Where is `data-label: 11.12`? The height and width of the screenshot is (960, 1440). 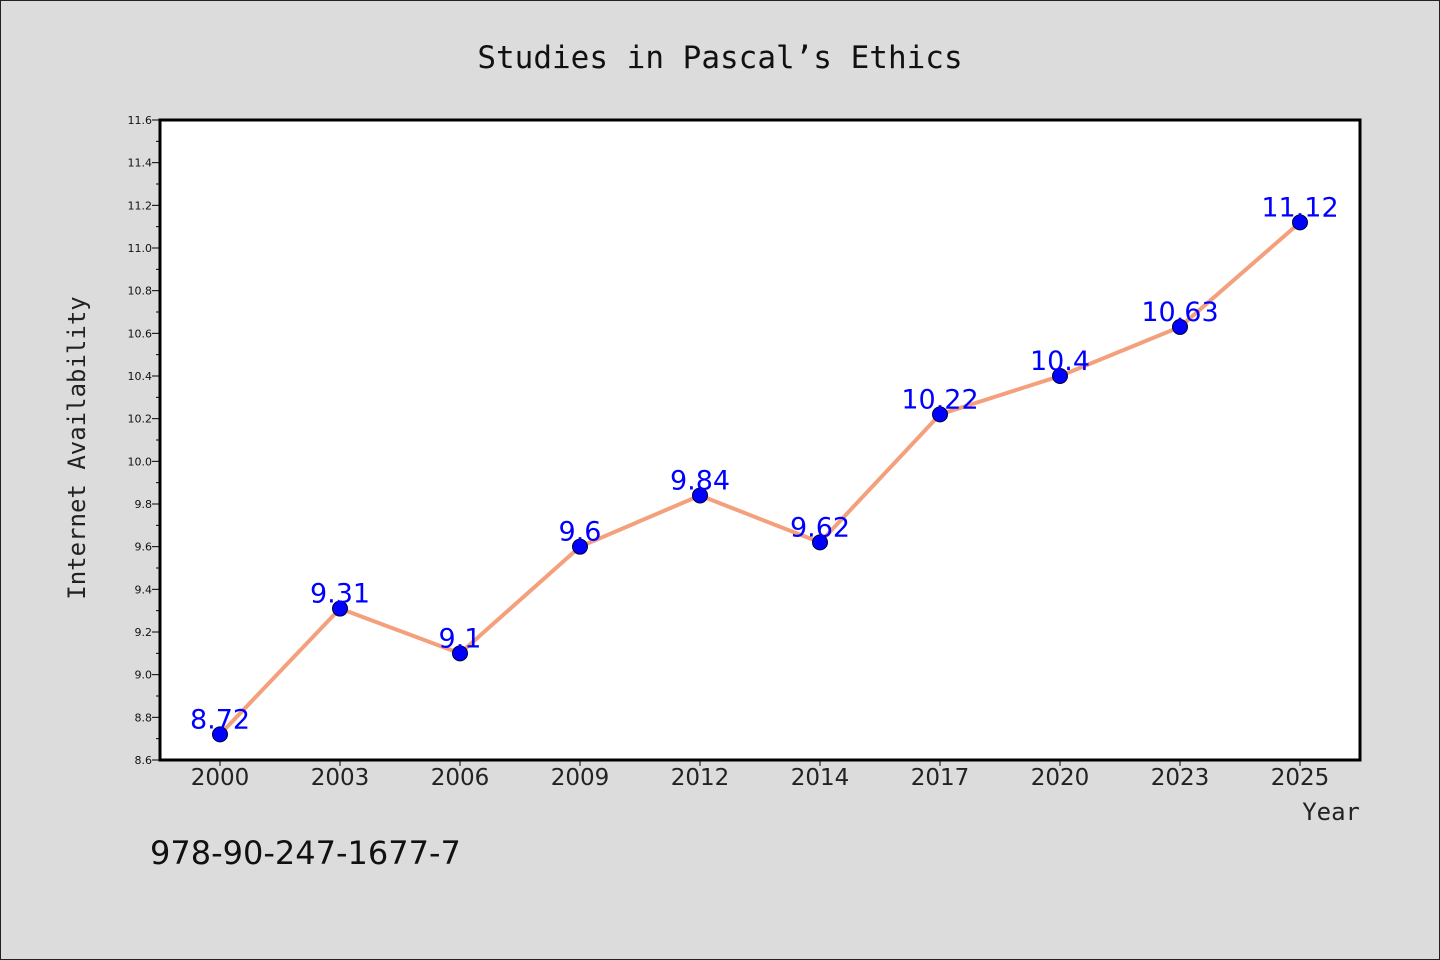
data-label: 11.12 is located at coordinates (1299, 207).